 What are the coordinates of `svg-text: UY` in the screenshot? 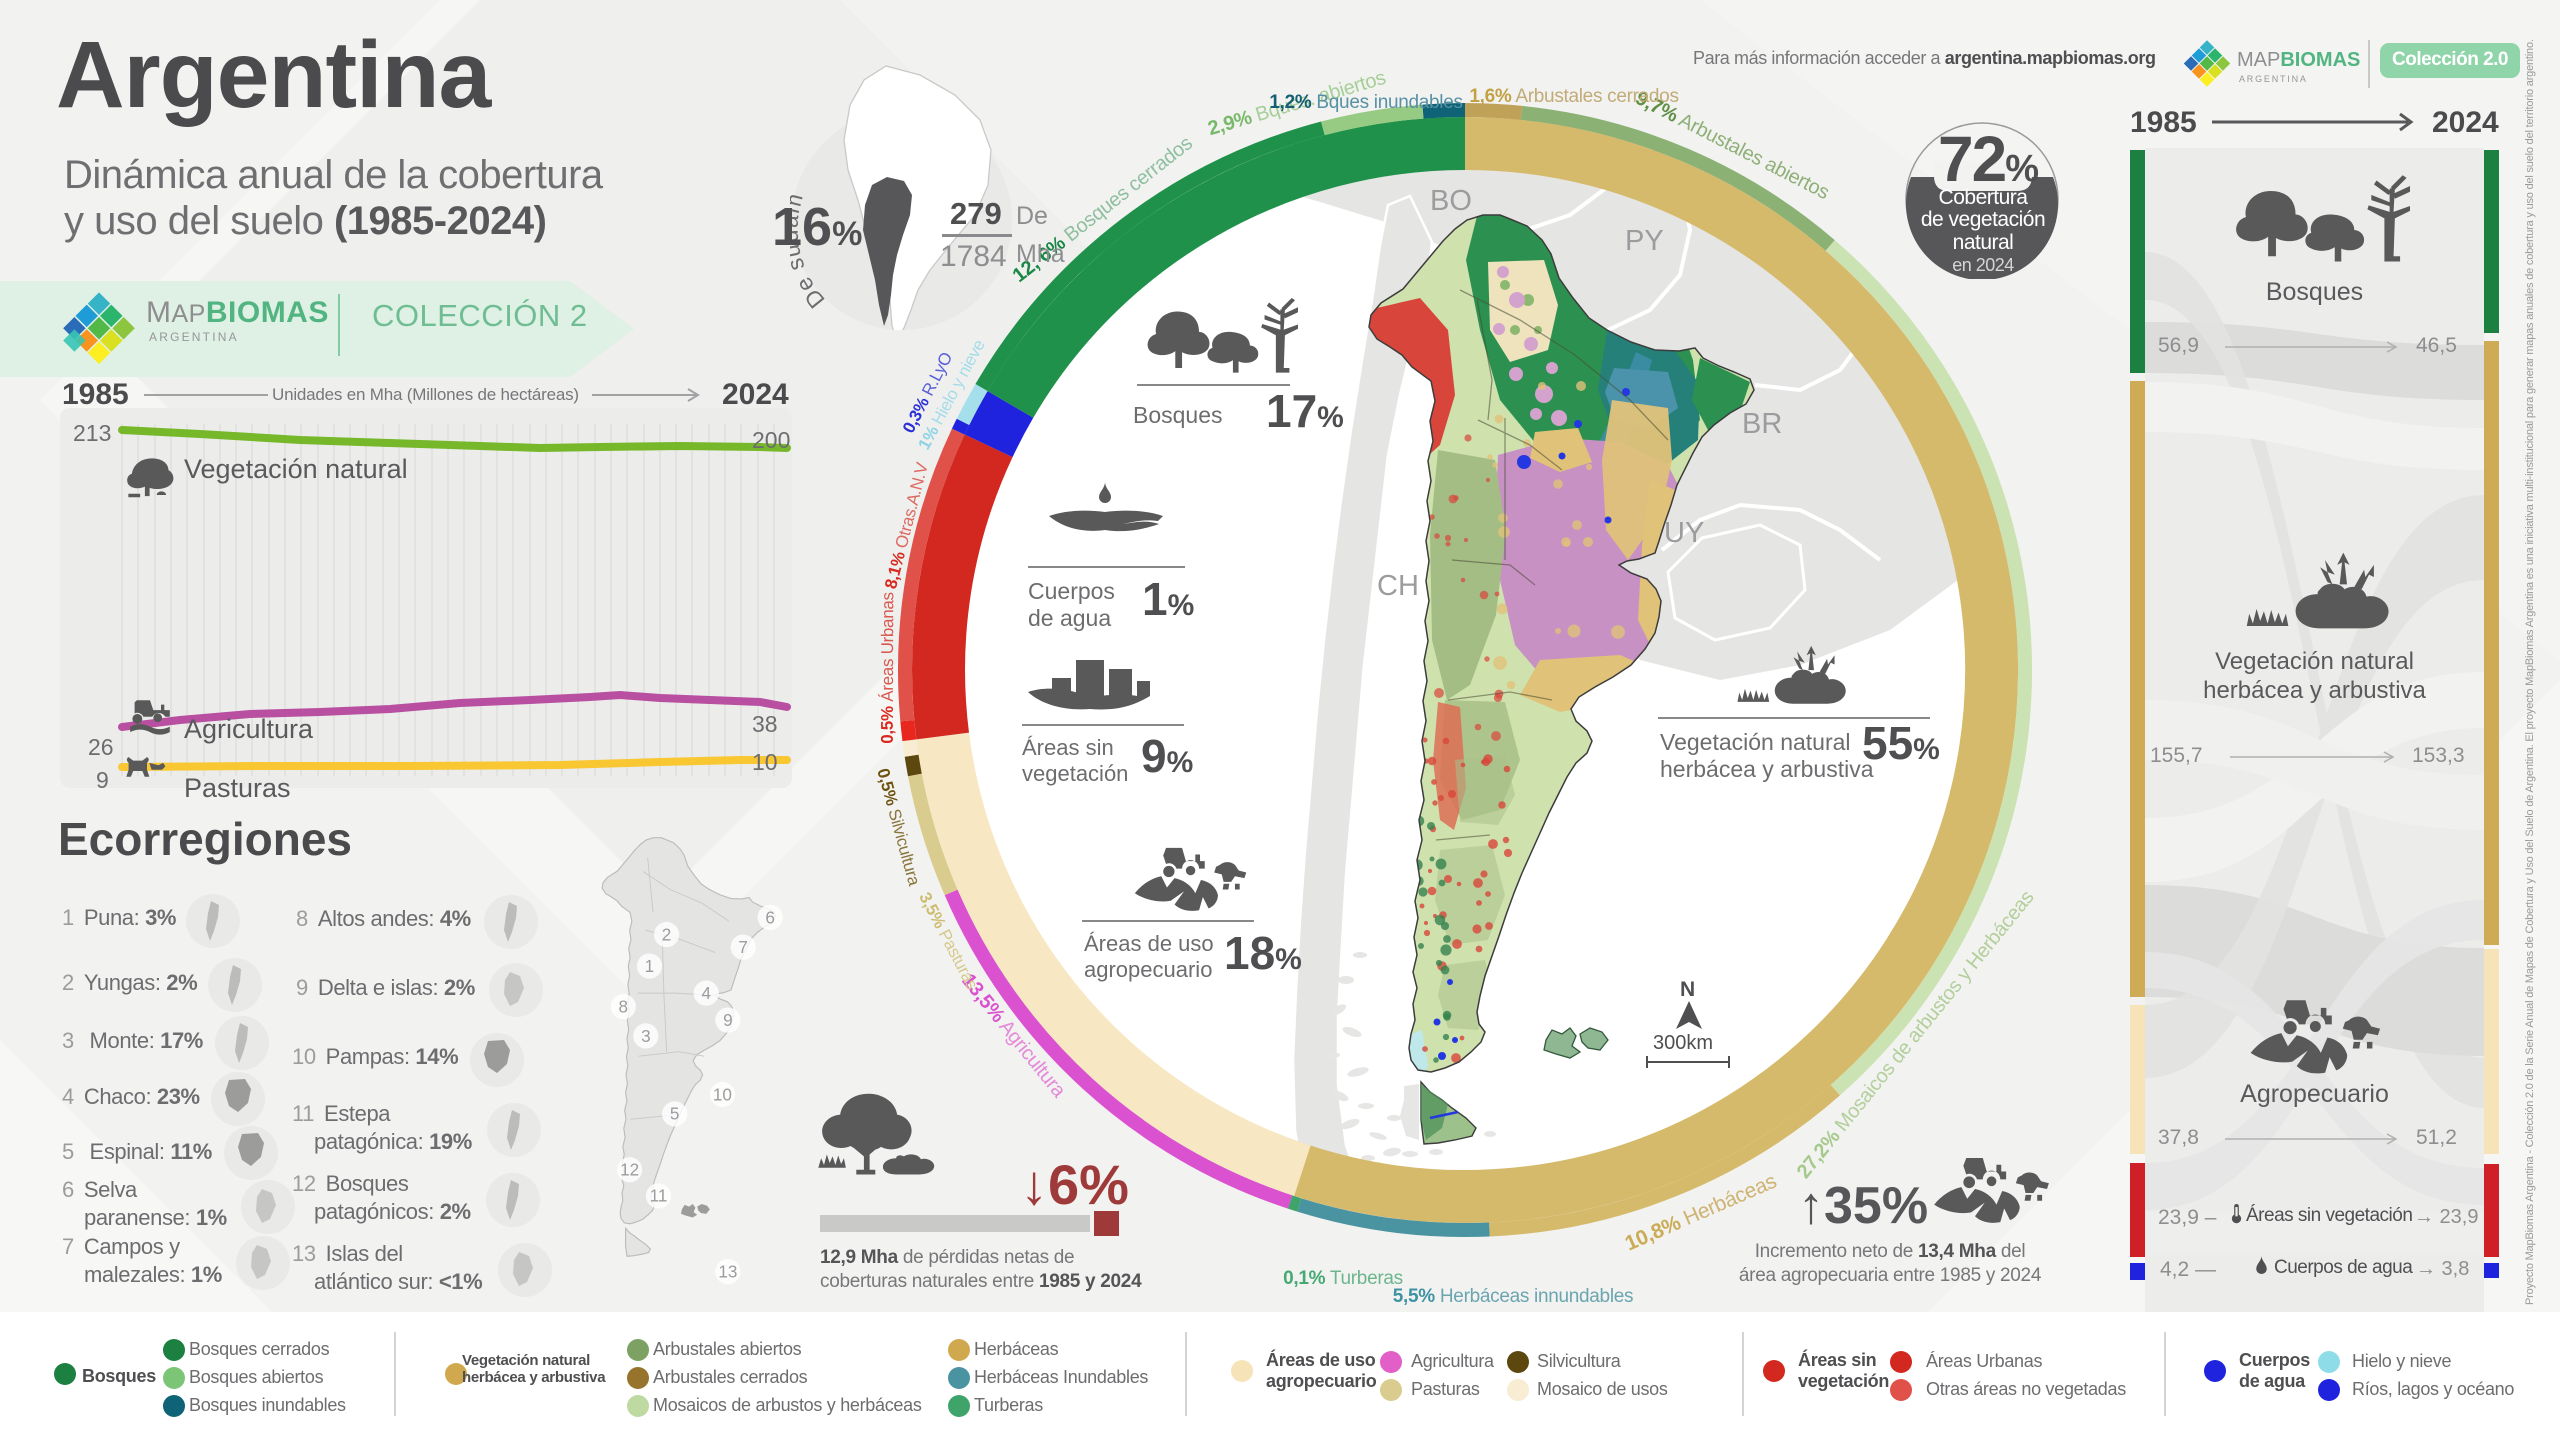 It's located at (1684, 533).